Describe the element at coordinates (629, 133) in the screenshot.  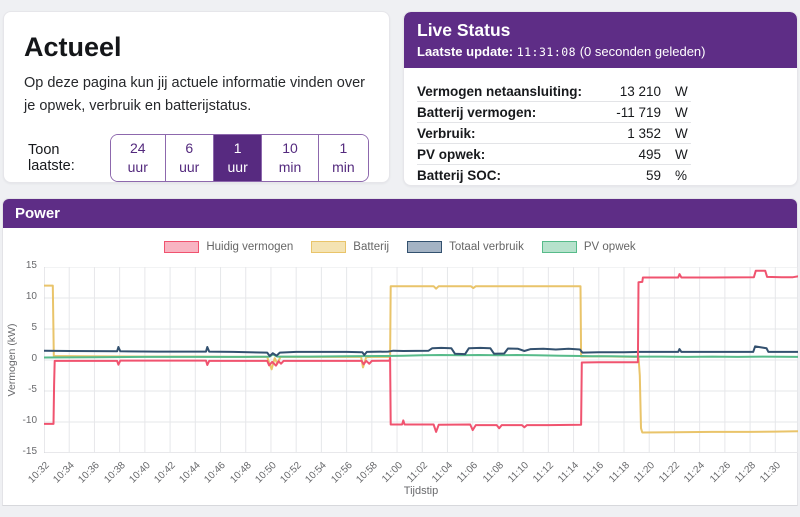
I see `status-row-value: 1 352` at that location.